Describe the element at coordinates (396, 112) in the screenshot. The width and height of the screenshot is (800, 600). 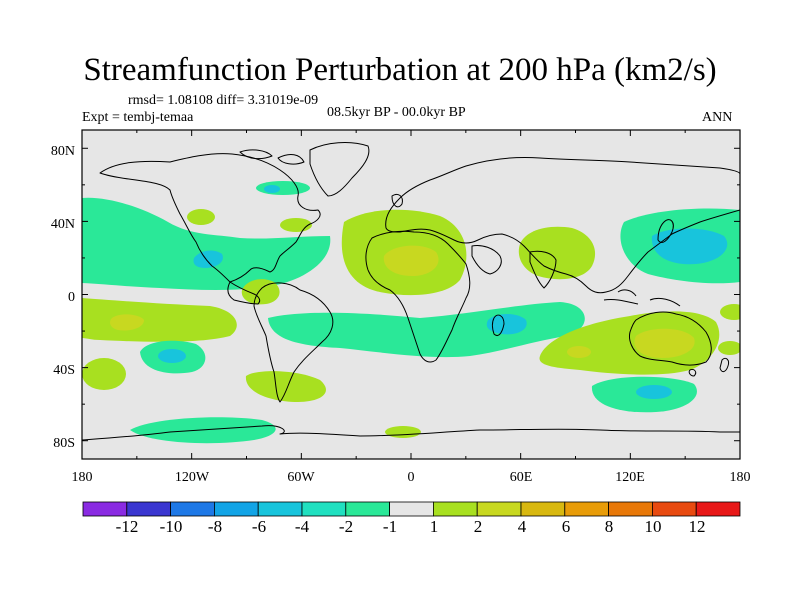
I see `period-label: 08.5kyr BP - 00.0kyr BP` at that location.